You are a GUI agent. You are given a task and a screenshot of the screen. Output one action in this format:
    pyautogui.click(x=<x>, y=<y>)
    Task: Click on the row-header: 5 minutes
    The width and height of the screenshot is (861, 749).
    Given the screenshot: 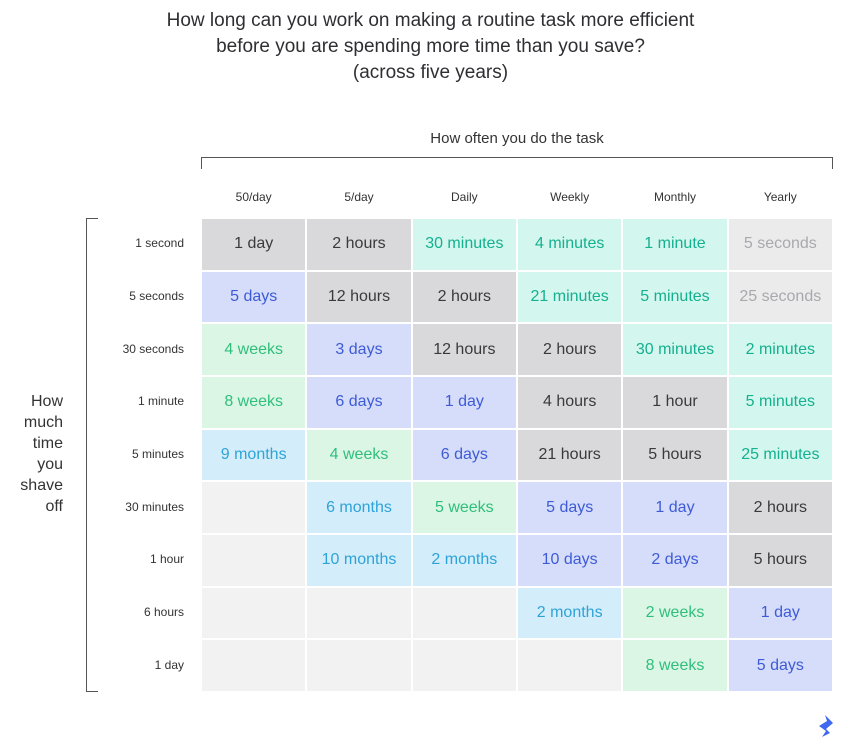 What is the action you would take?
    pyautogui.click(x=157, y=454)
    